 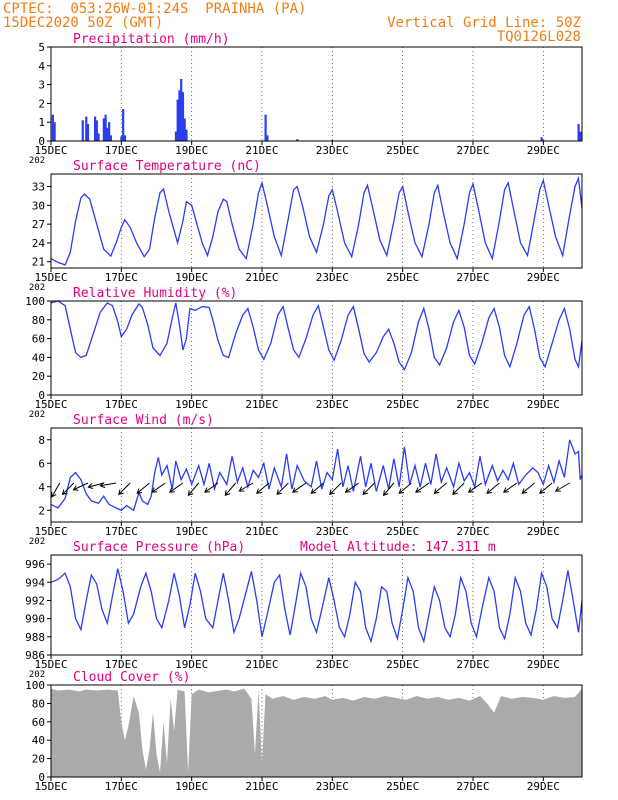 What do you see at coordinates (38, 262) in the screenshot?
I see `y-tick-label: 21` at bounding box center [38, 262].